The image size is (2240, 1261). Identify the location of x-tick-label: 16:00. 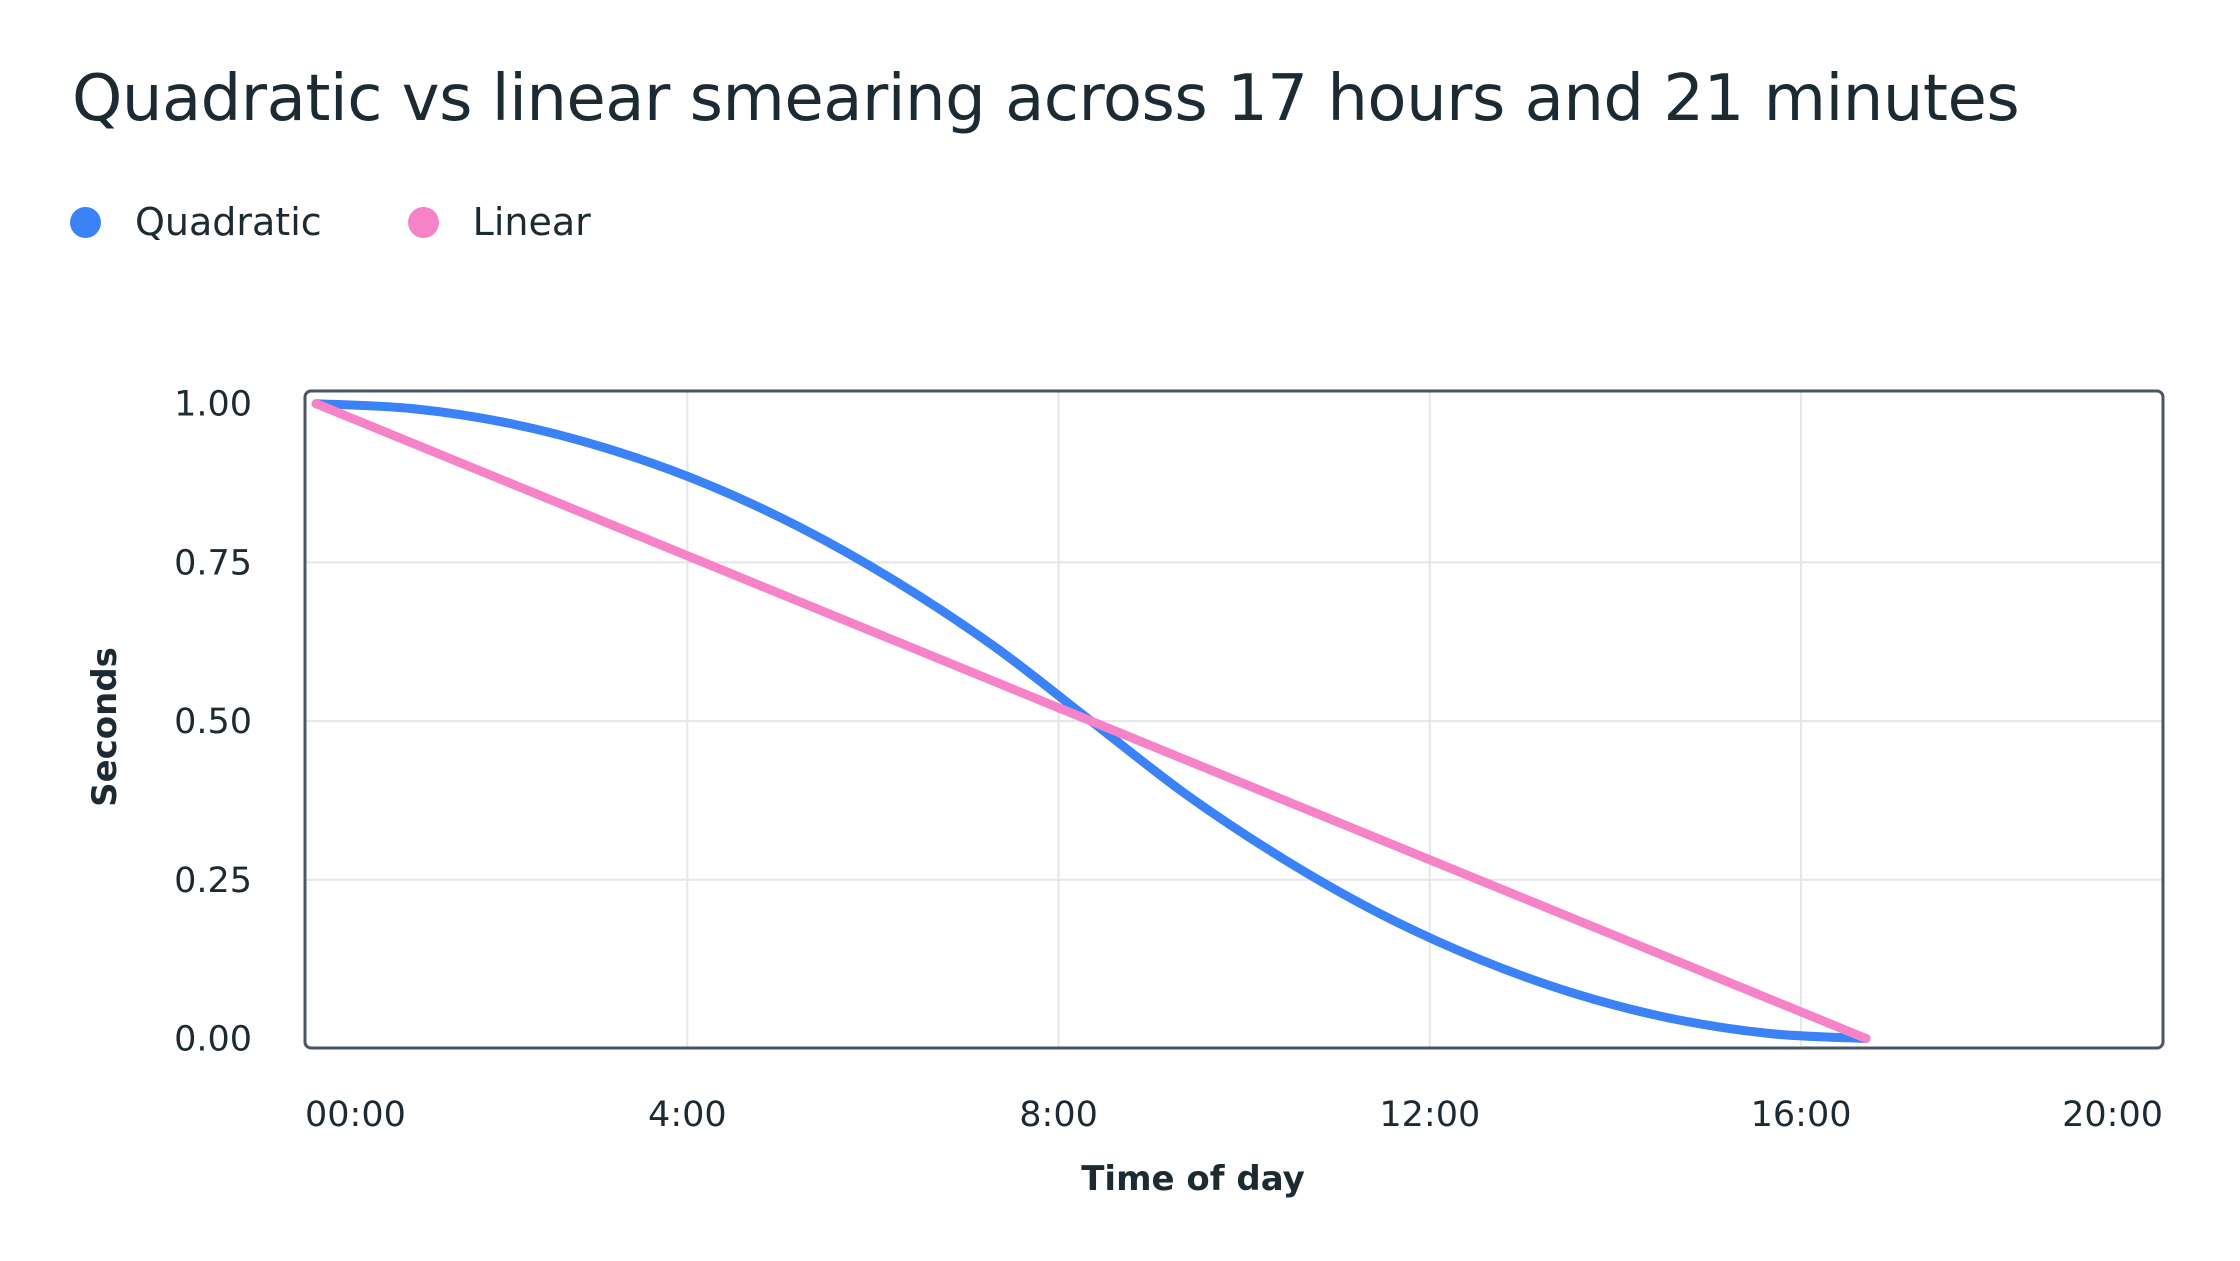
(1801, 1115).